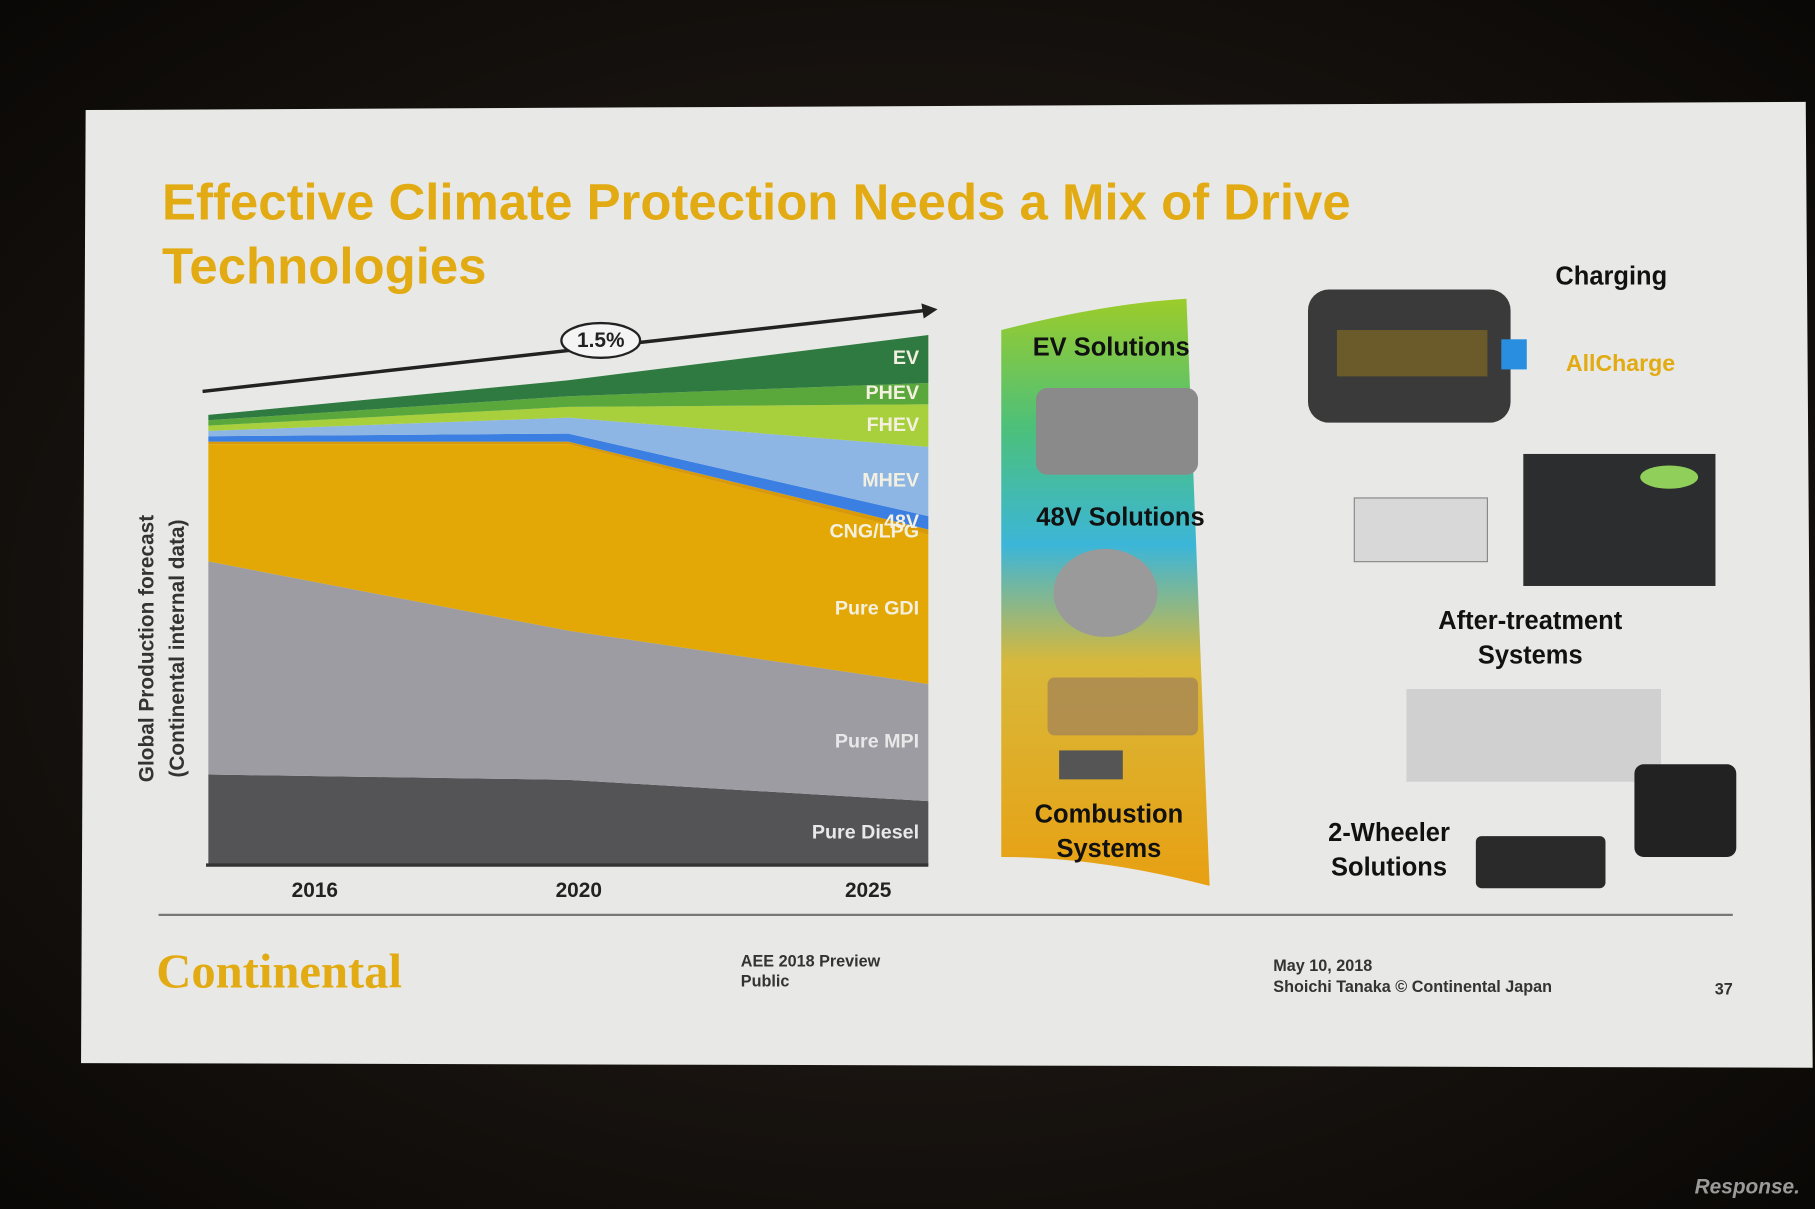 The height and width of the screenshot is (1209, 1815). Describe the element at coordinates (874, 531) in the screenshot. I see `series-label: CNG/LPG` at that location.